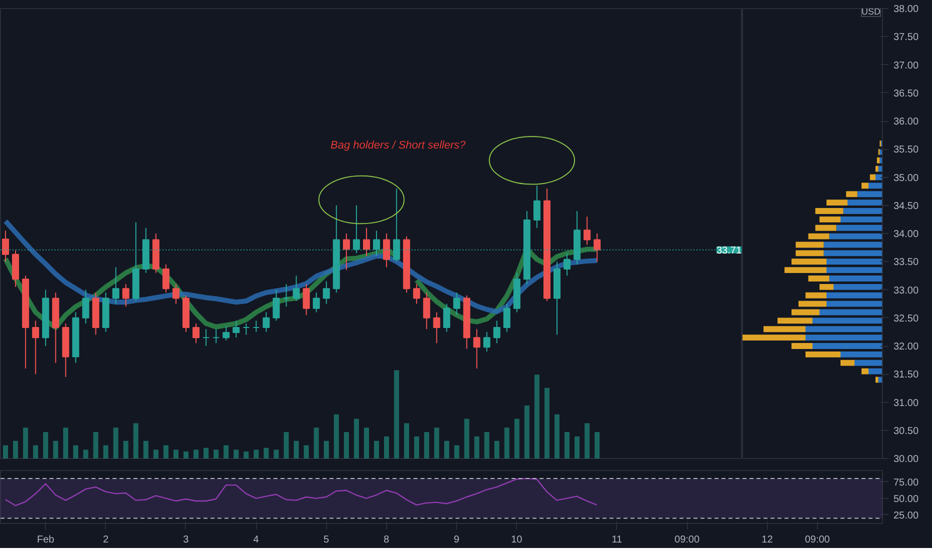 Image resolution: width=932 pixels, height=550 pixels. Describe the element at coordinates (617, 540) in the screenshot. I see `x-tick-label: 11` at that location.